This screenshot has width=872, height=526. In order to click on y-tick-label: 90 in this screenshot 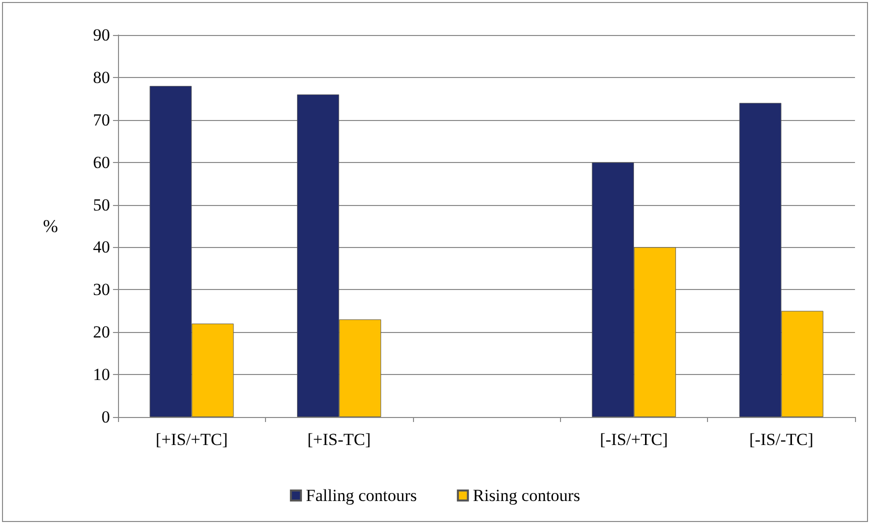, I will do `click(101, 35)`.